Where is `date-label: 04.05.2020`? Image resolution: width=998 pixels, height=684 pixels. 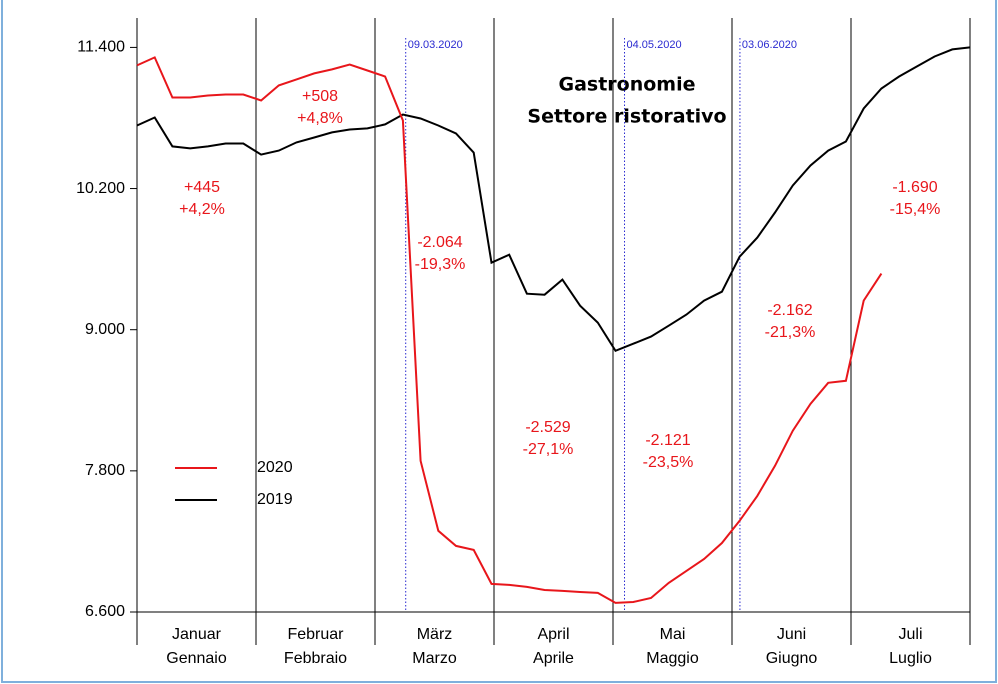 date-label: 04.05.2020 is located at coordinates (654, 45).